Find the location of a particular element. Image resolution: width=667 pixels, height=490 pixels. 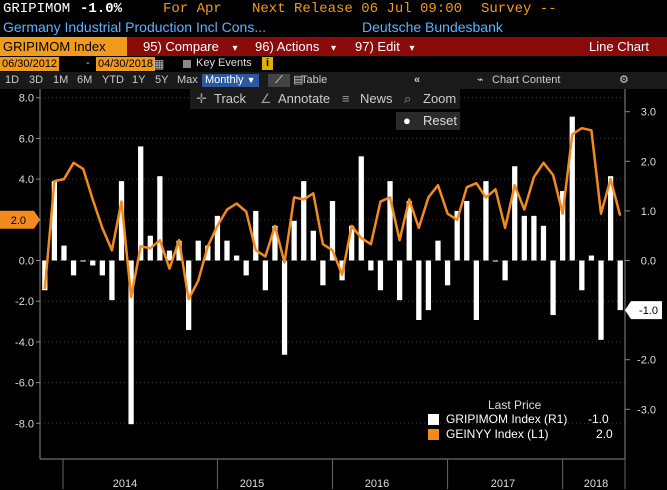

info-icon: i is located at coordinates (267, 63).